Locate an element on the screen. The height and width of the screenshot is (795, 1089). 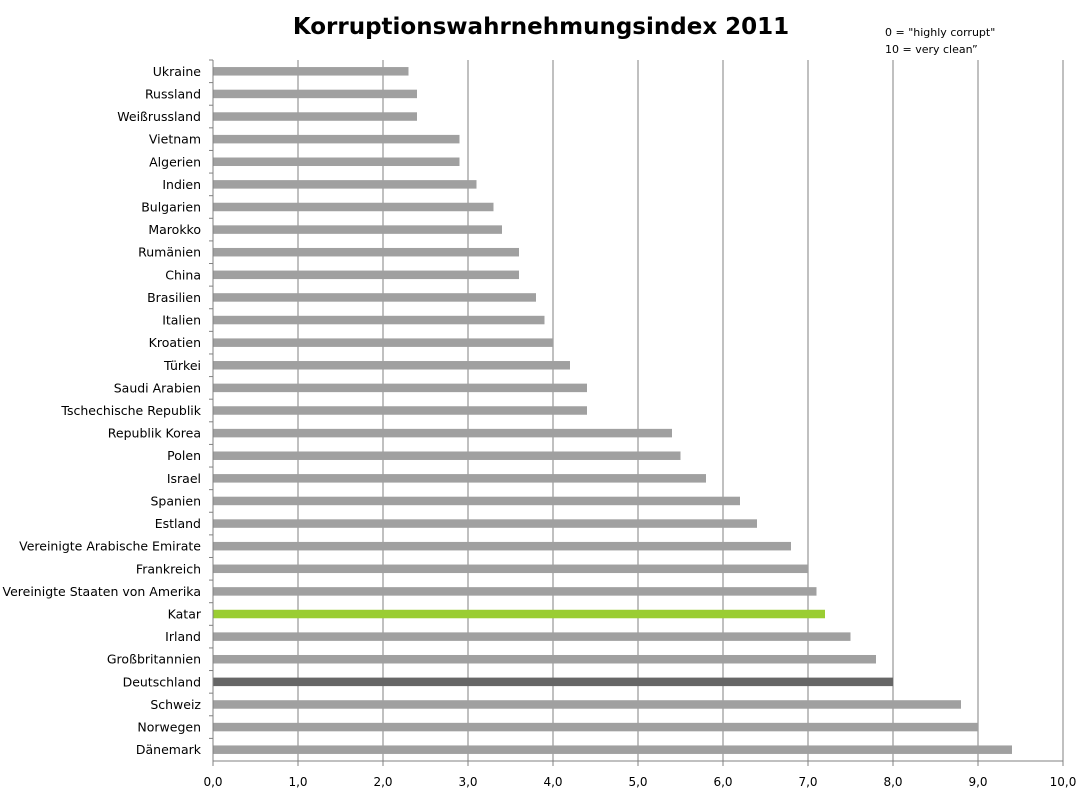
x-tick-label: 9,0 is located at coordinates (977, 782).